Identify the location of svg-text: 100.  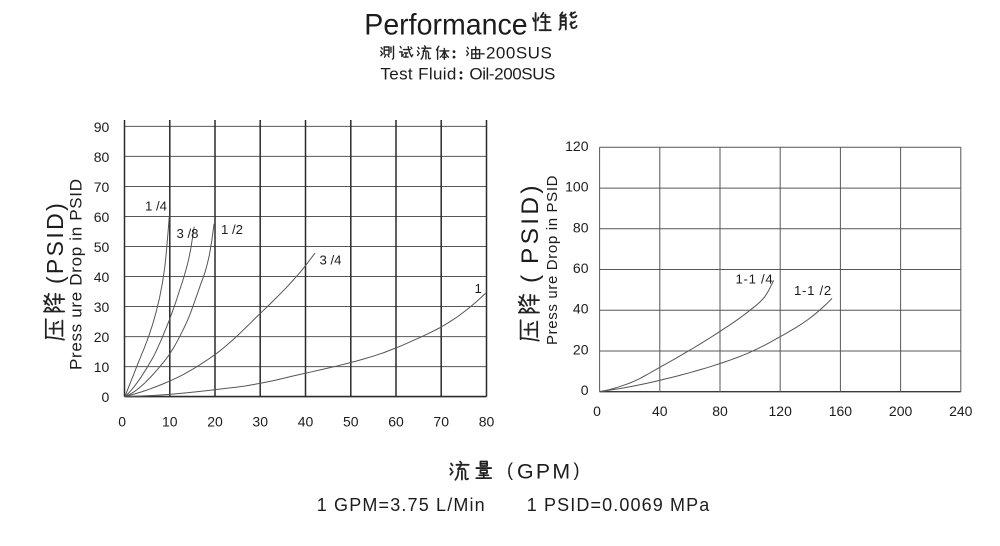
(577, 187).